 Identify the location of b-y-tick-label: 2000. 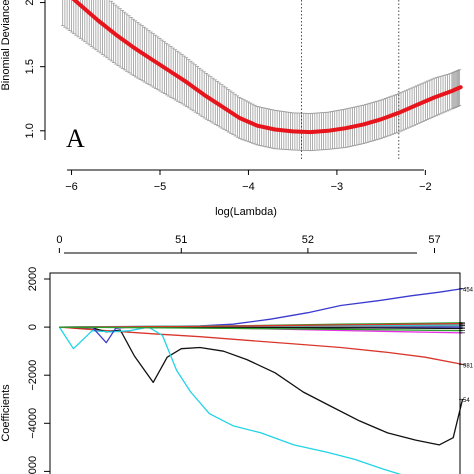
(33, 279).